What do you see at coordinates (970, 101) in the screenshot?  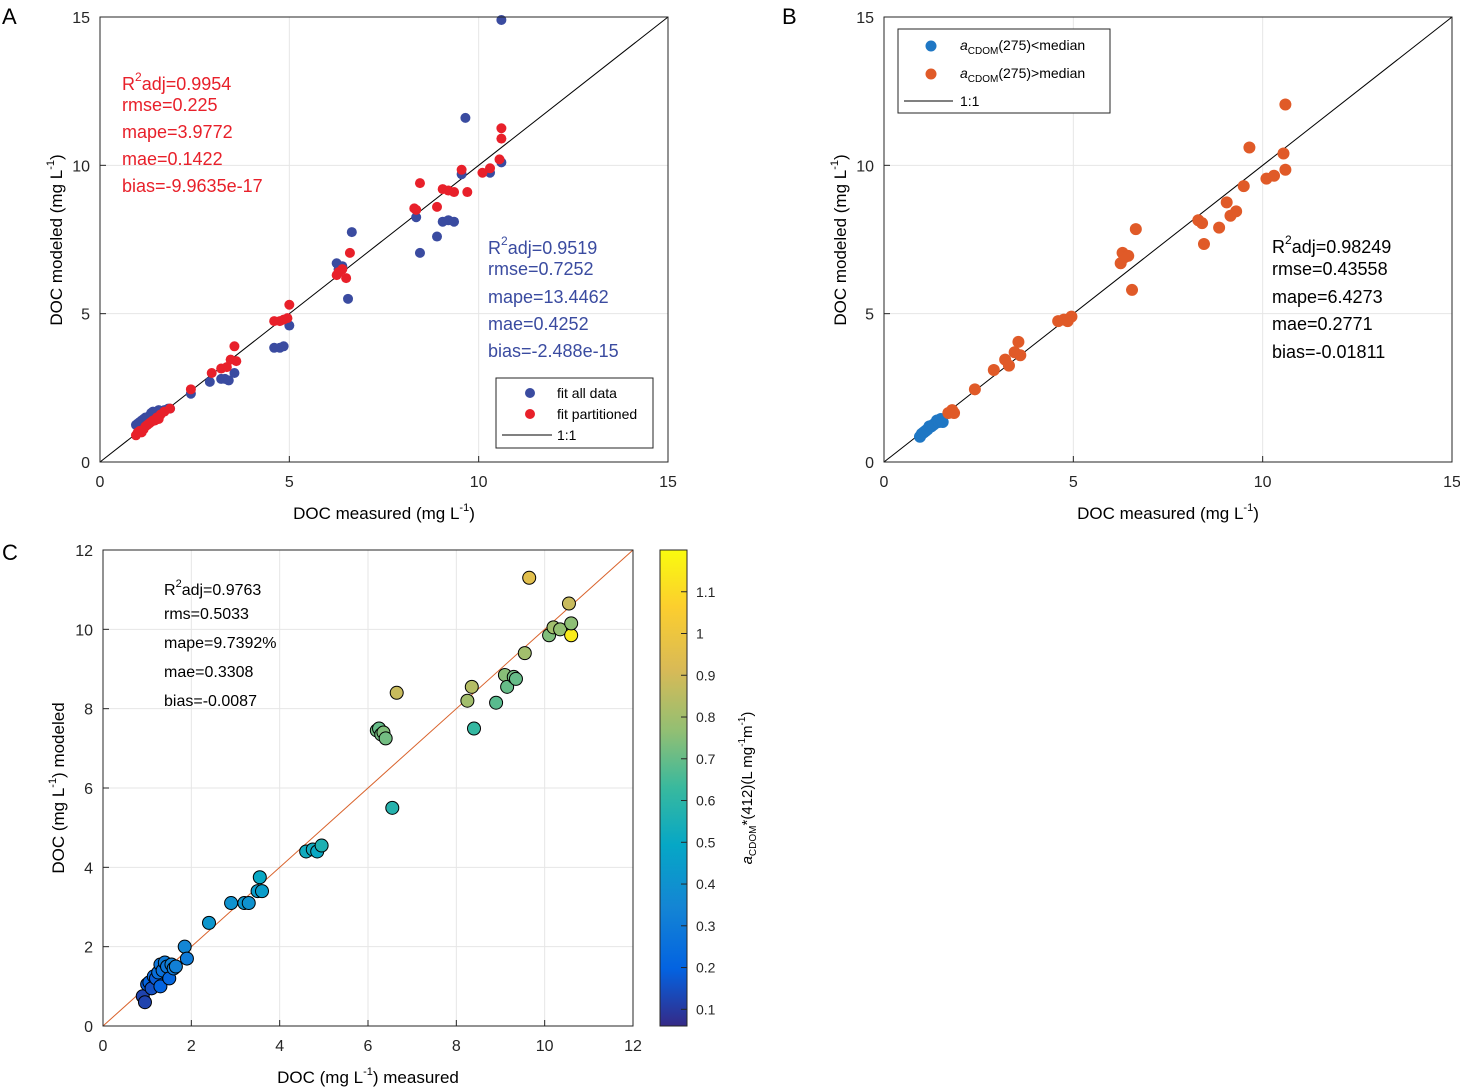 I see `legend-label-line: 1:1` at bounding box center [970, 101].